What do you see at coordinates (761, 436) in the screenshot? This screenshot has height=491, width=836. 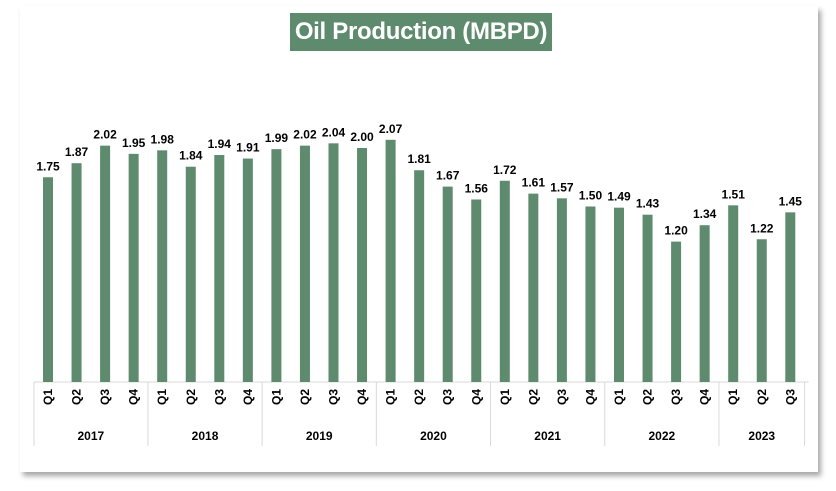 I see `year-tick-label: 2023` at bounding box center [761, 436].